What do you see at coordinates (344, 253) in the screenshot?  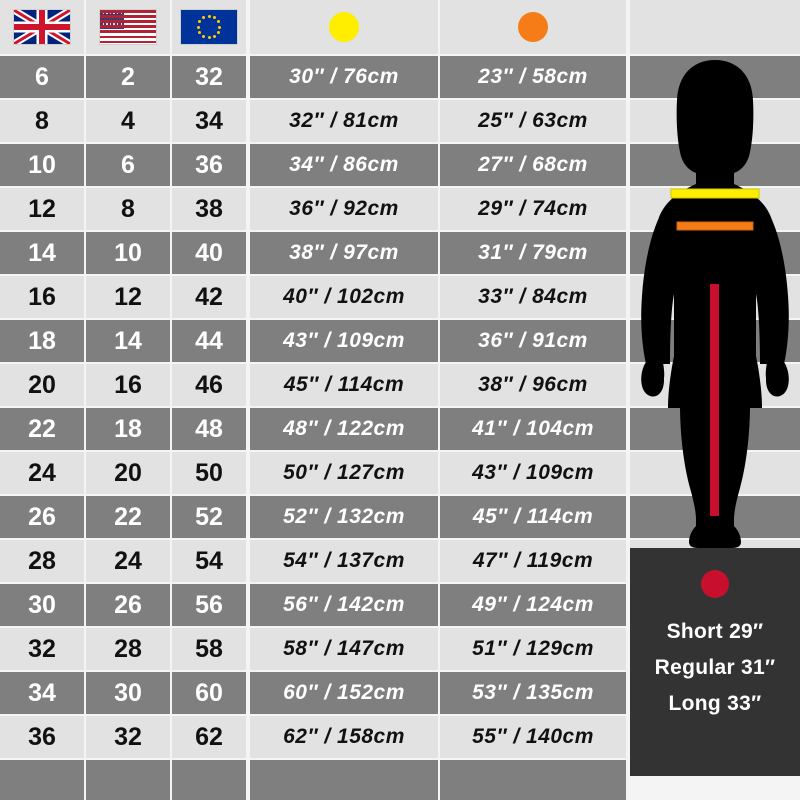 I see `cell-bust: 38″ / 97cm` at bounding box center [344, 253].